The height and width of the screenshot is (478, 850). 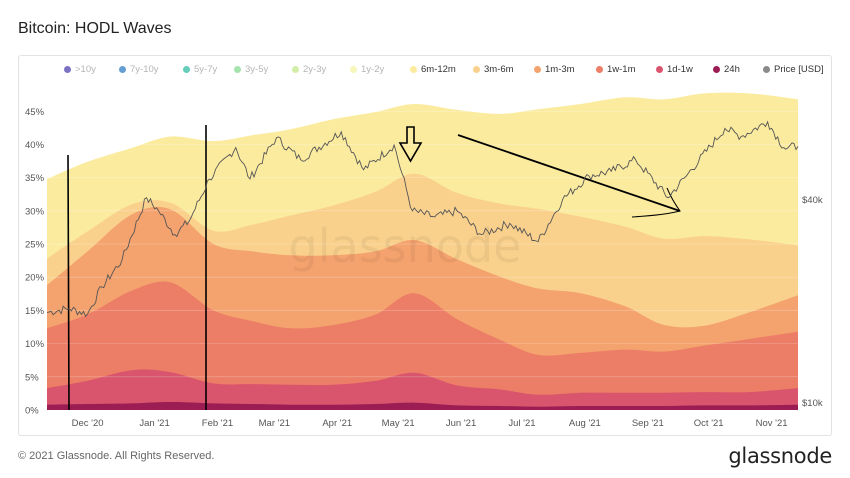 What do you see at coordinates (35, 245) in the screenshot?
I see `y-tick-label: 25%` at bounding box center [35, 245].